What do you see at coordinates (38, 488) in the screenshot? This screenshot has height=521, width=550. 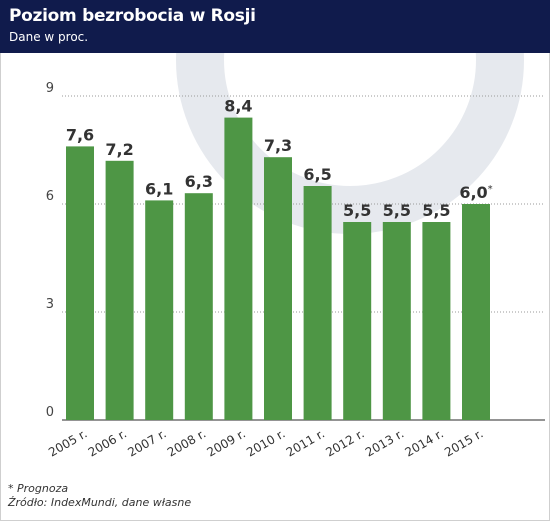 I see `forecast-note: * Prognoza` at bounding box center [38, 488].